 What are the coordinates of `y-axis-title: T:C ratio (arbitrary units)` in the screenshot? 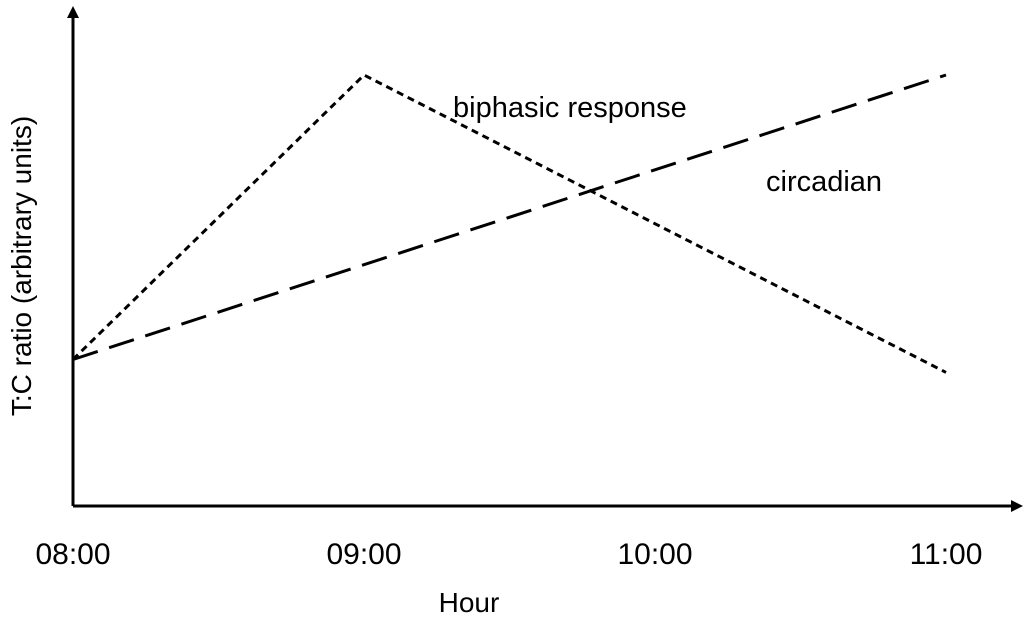 It's located at (21, 266).